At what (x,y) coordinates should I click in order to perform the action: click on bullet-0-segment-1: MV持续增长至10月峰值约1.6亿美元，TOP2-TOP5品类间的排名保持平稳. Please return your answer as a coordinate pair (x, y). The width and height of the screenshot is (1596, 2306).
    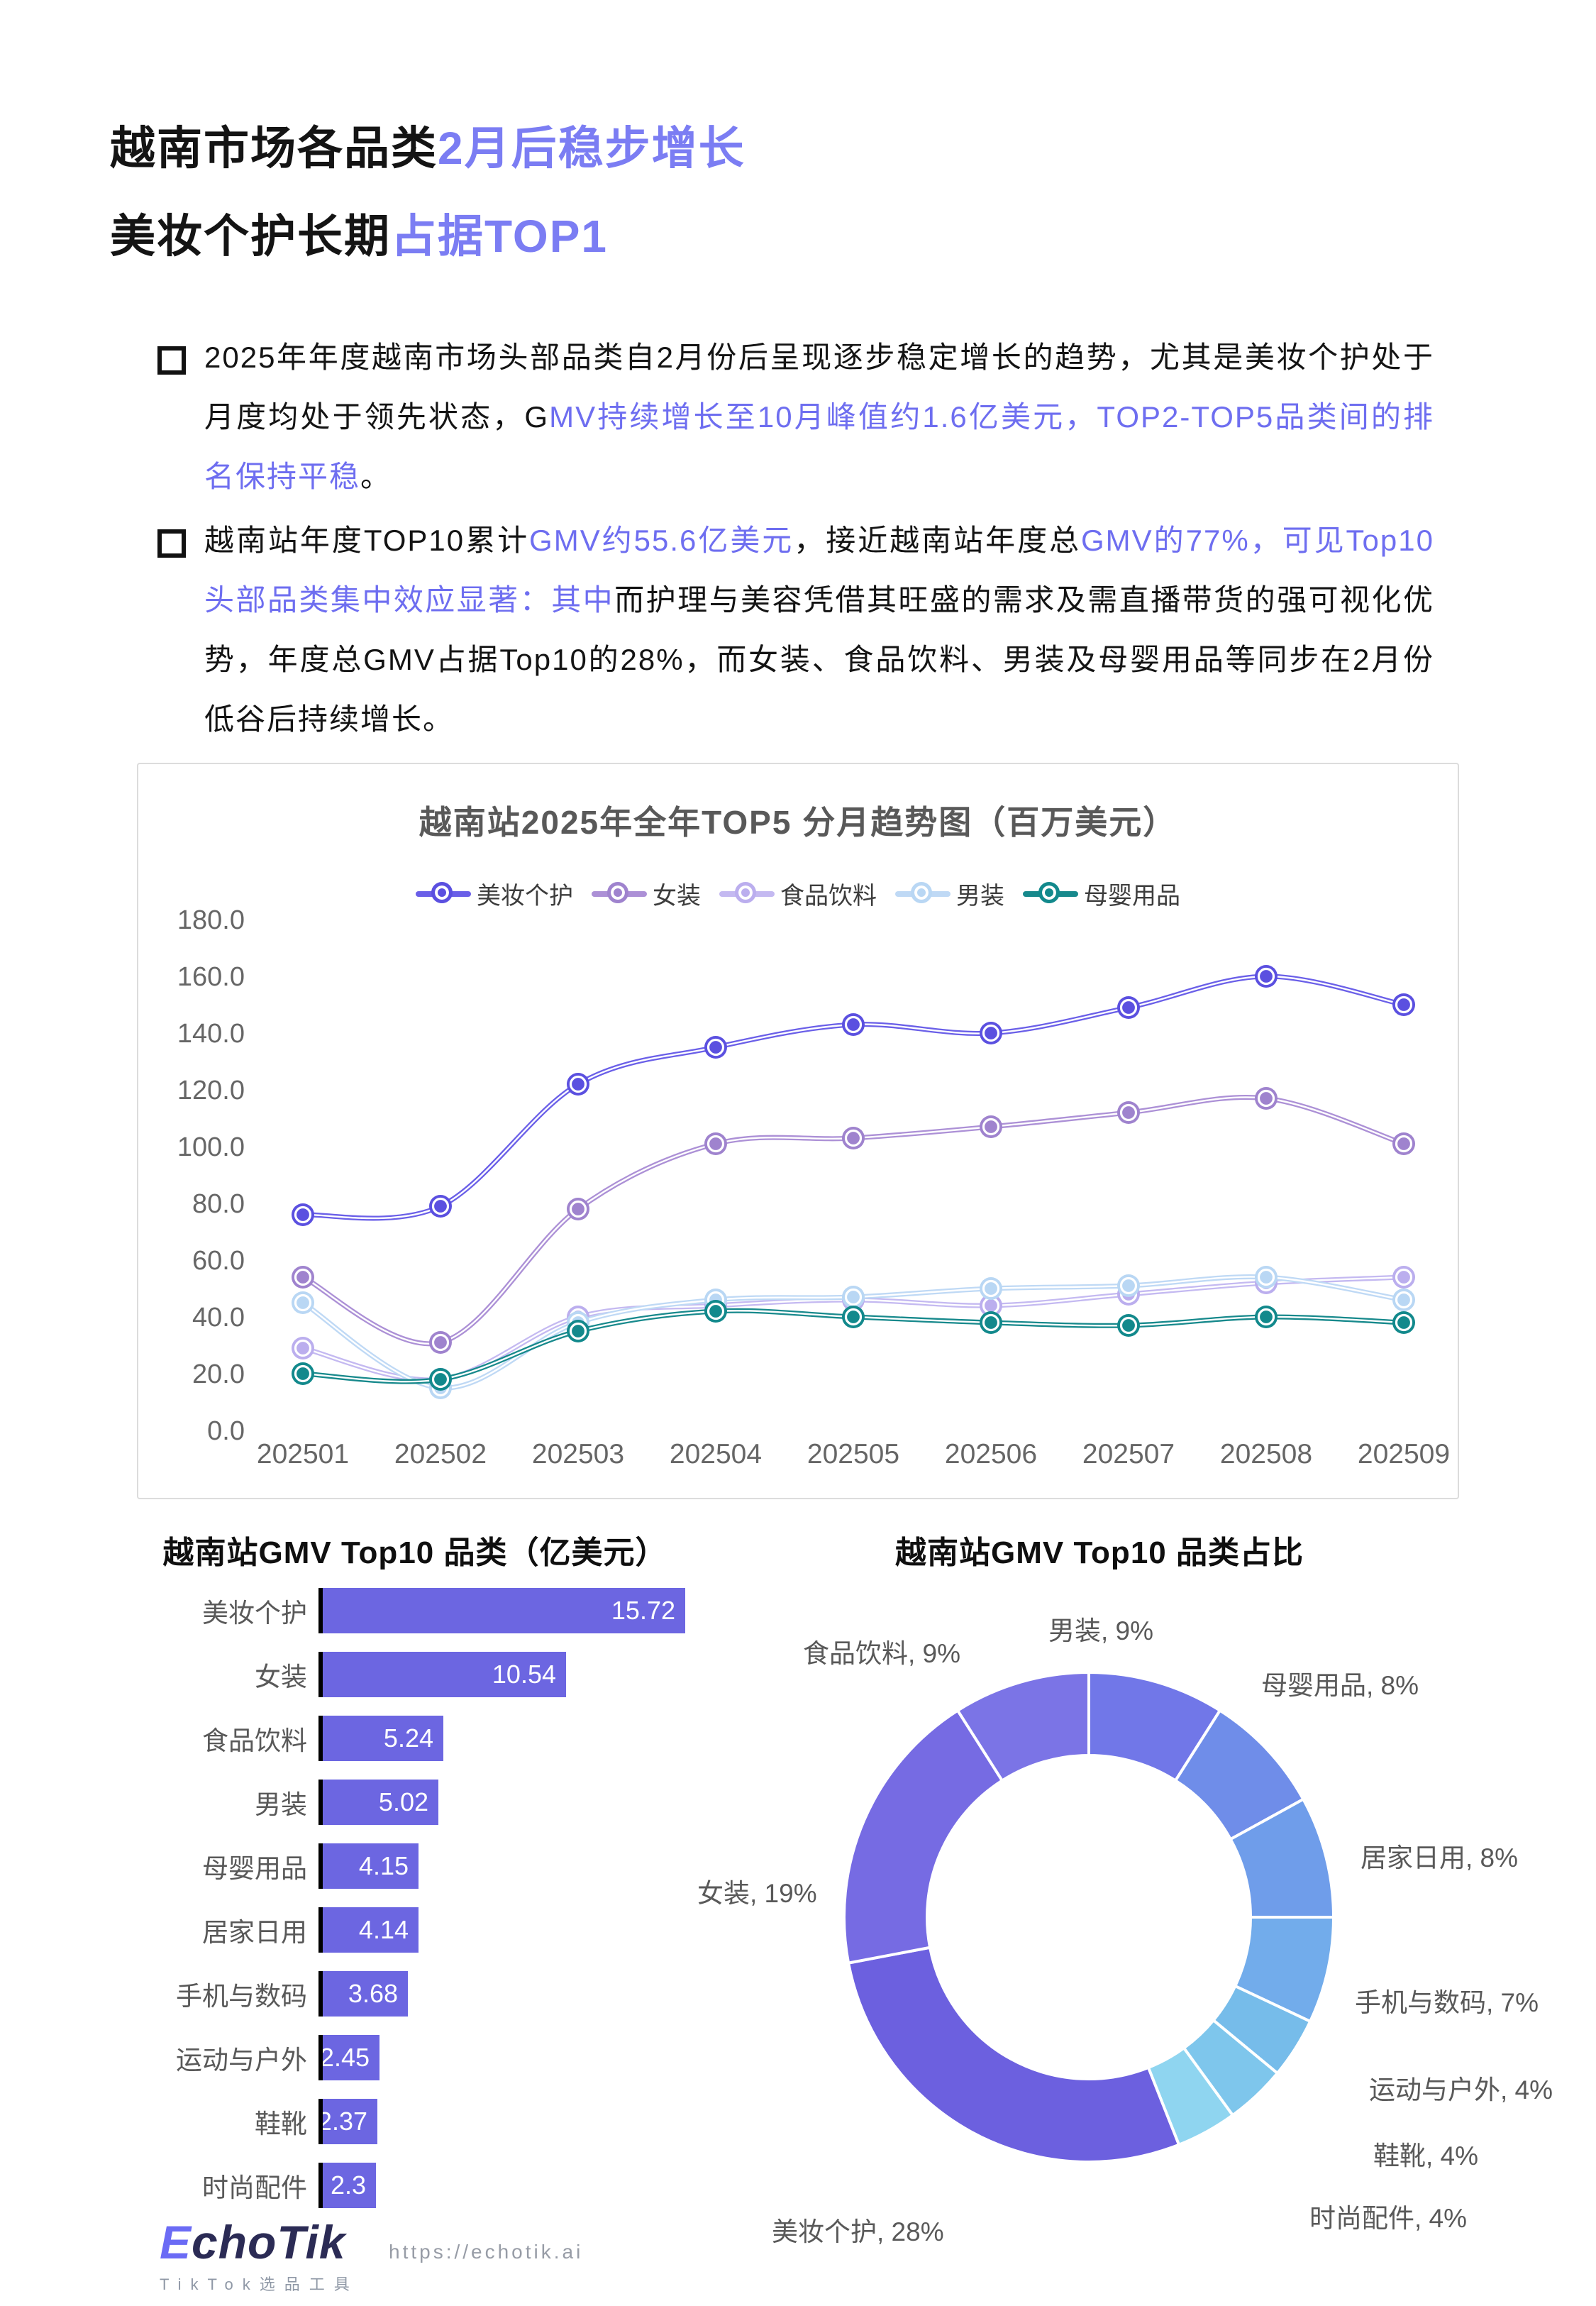
    Looking at the image, I should click on (819, 446).